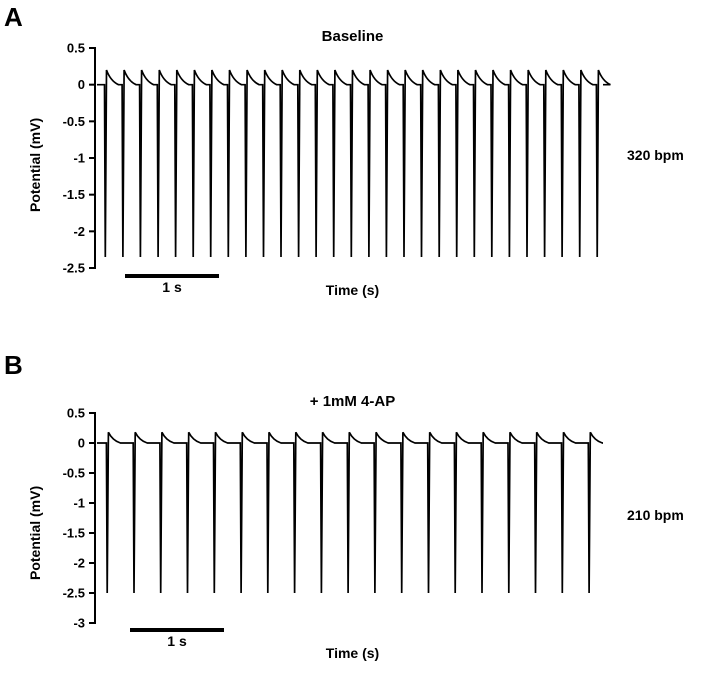 The width and height of the screenshot is (707, 675). What do you see at coordinates (352, 36) in the screenshot?
I see `panel-a-title: Baseline` at bounding box center [352, 36].